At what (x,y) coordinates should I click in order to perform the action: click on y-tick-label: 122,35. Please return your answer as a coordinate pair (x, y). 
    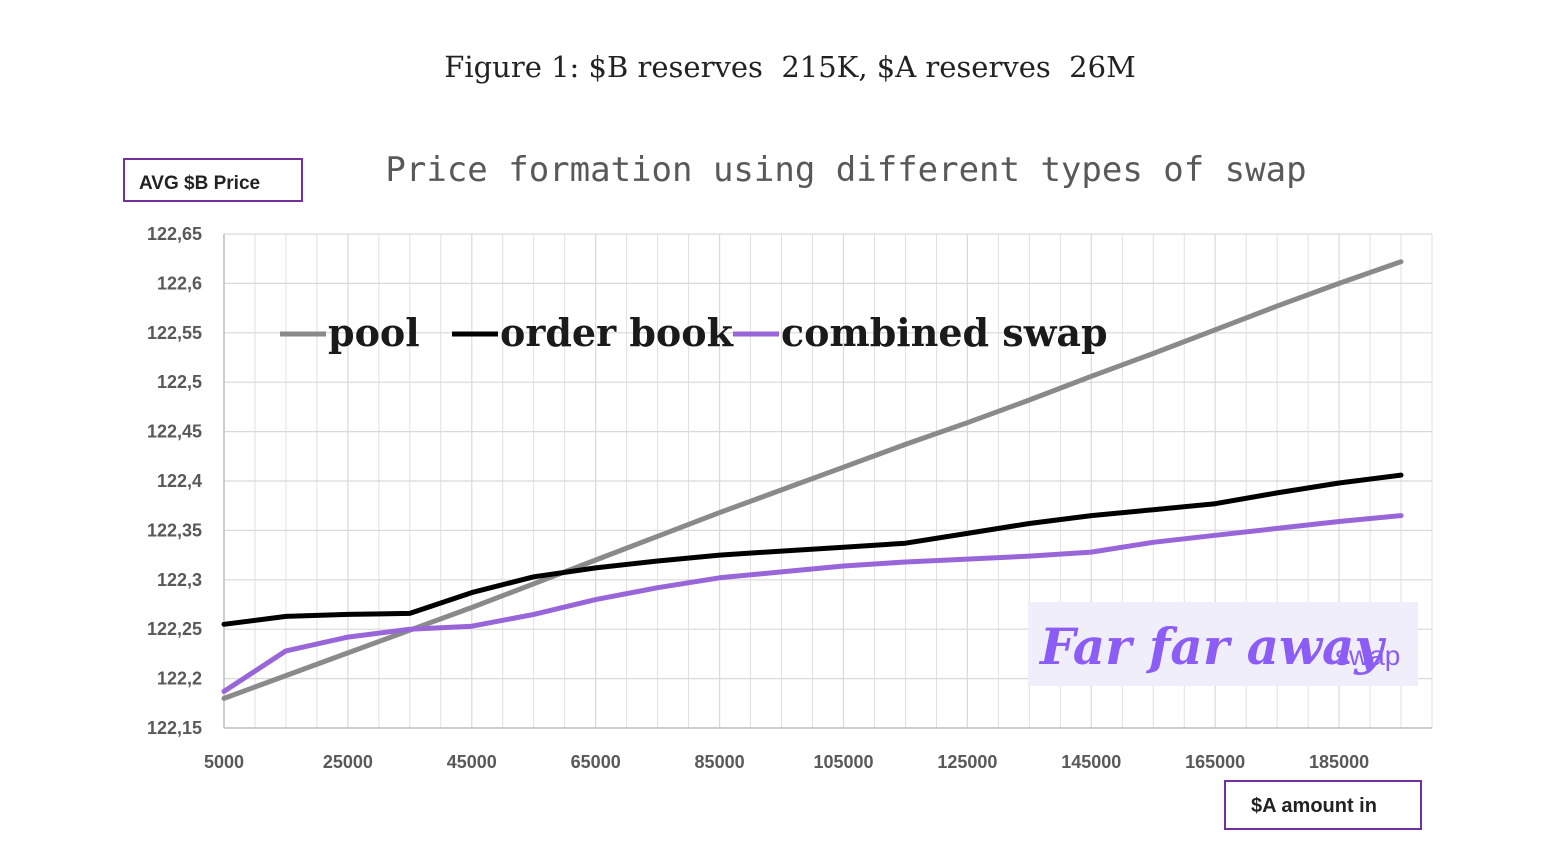
    Looking at the image, I should click on (174, 530).